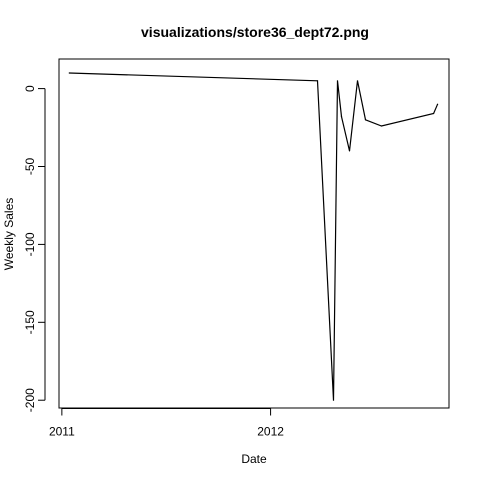 The height and width of the screenshot is (480, 480). What do you see at coordinates (30, 244) in the screenshot?
I see `y-tick-label: -100` at bounding box center [30, 244].